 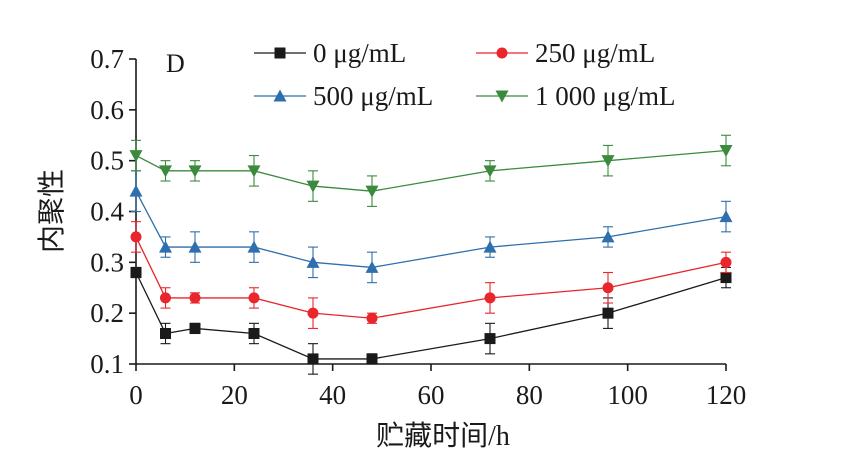 What do you see at coordinates (359, 53) in the screenshot?
I see `legend-label: 0 μg/mL` at bounding box center [359, 53].